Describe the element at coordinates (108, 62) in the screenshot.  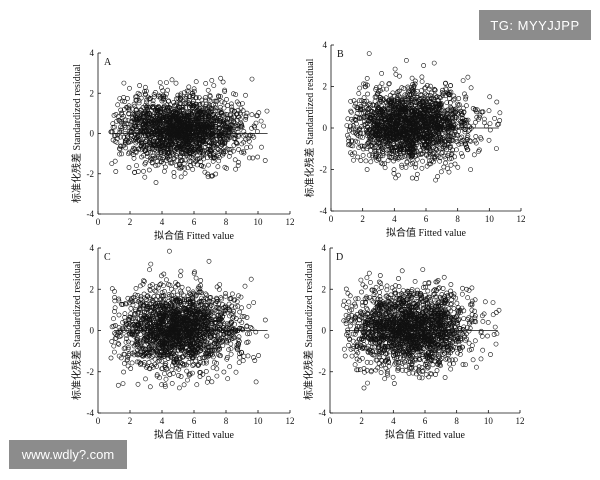
I see `panel-letter: A` at that location.